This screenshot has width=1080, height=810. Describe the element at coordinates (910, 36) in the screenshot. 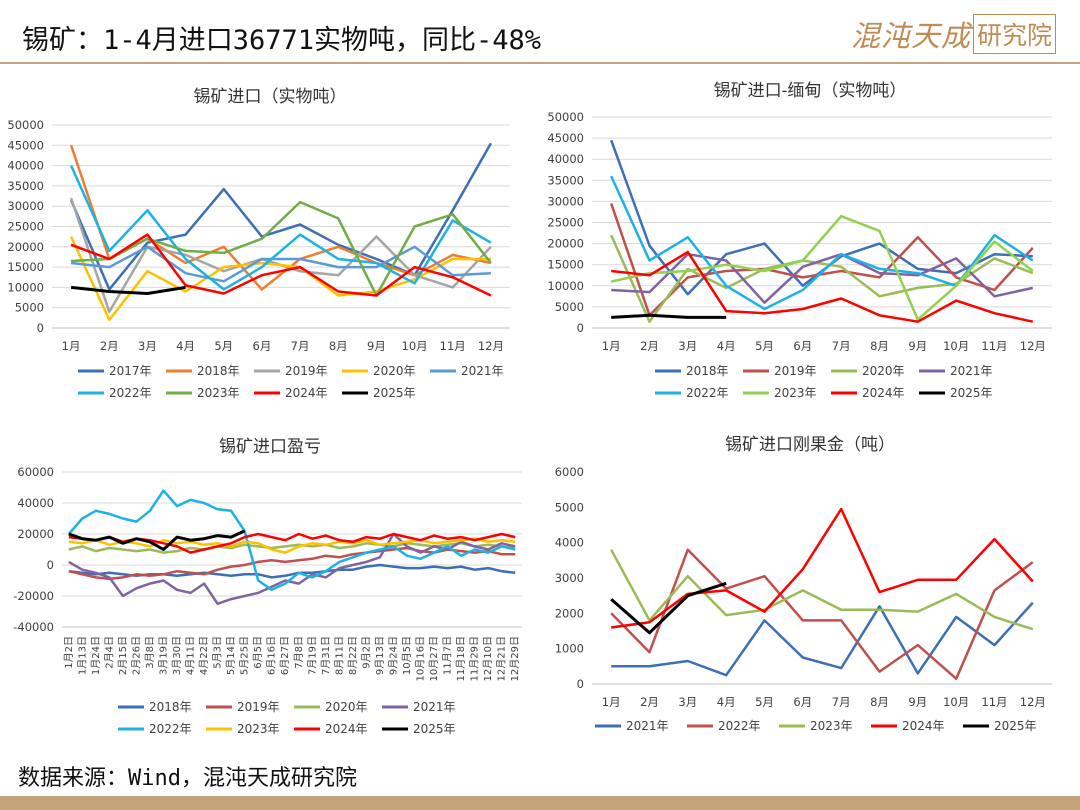

I see `logo-main-text: 混沌天成` at that location.